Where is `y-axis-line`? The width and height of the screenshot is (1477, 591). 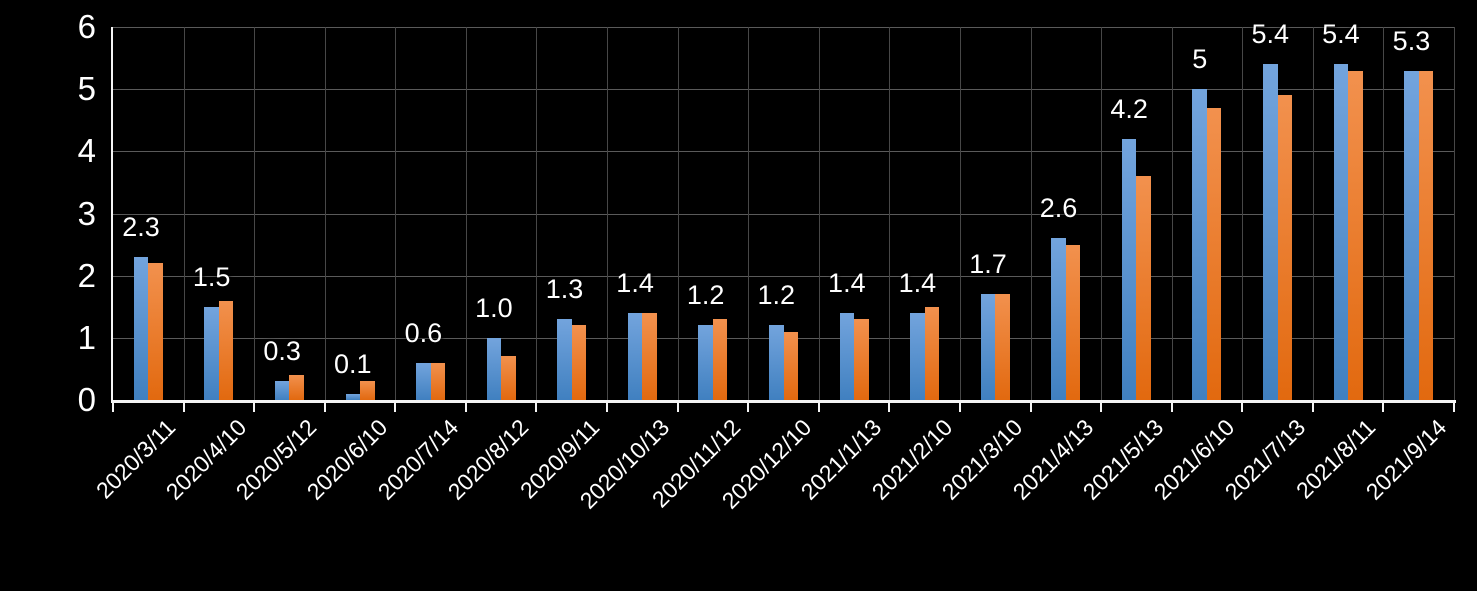 y-axis-line is located at coordinates (112, 215).